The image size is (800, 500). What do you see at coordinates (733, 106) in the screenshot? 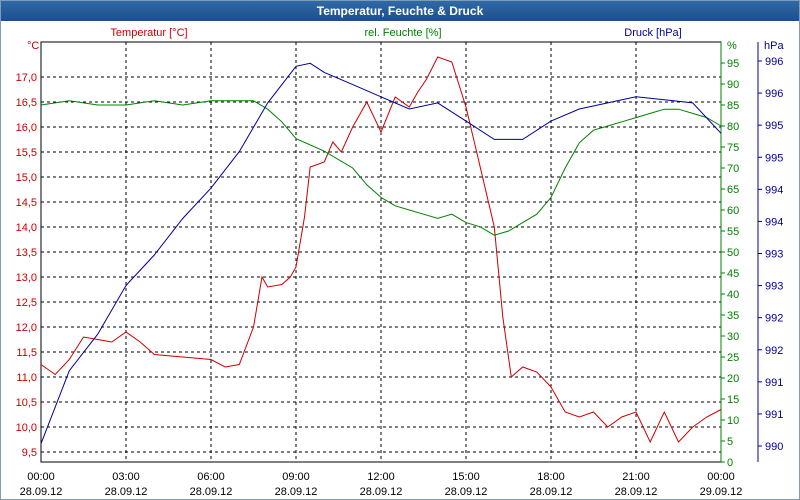
I see `humidity-tick-label: 85` at bounding box center [733, 106].